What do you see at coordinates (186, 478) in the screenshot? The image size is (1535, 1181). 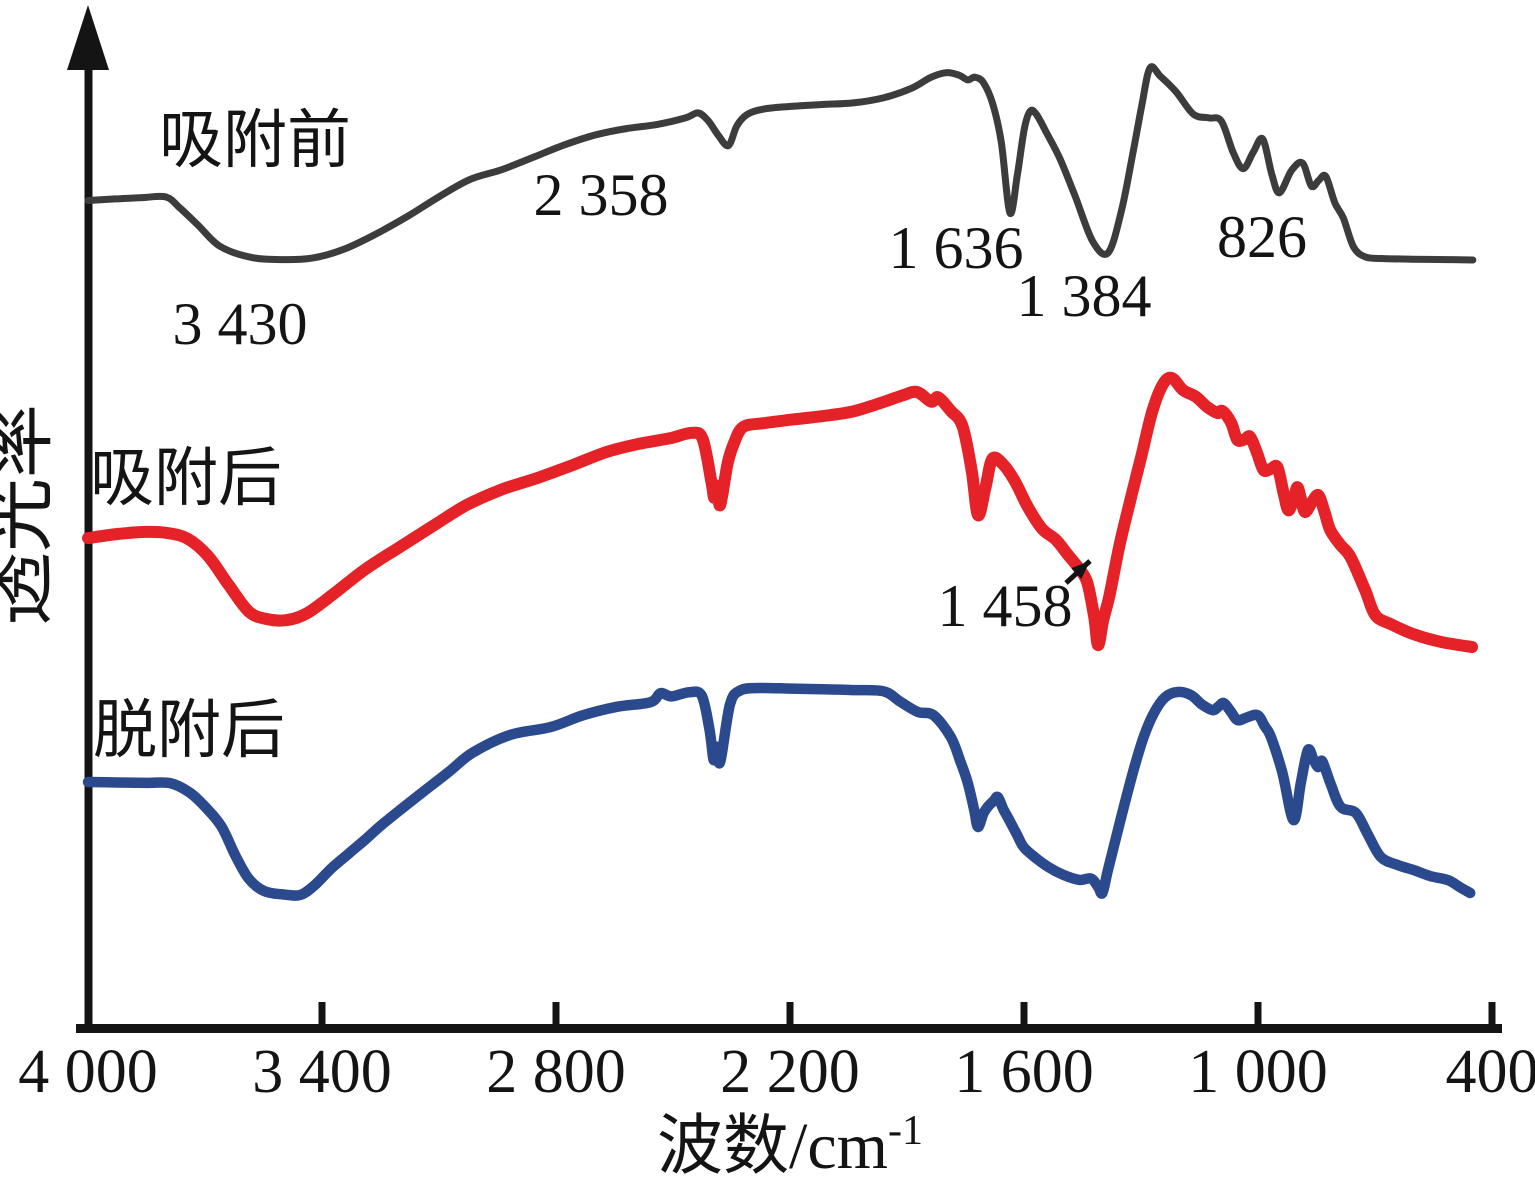 I see `series-label: 吸附后` at bounding box center [186, 478].